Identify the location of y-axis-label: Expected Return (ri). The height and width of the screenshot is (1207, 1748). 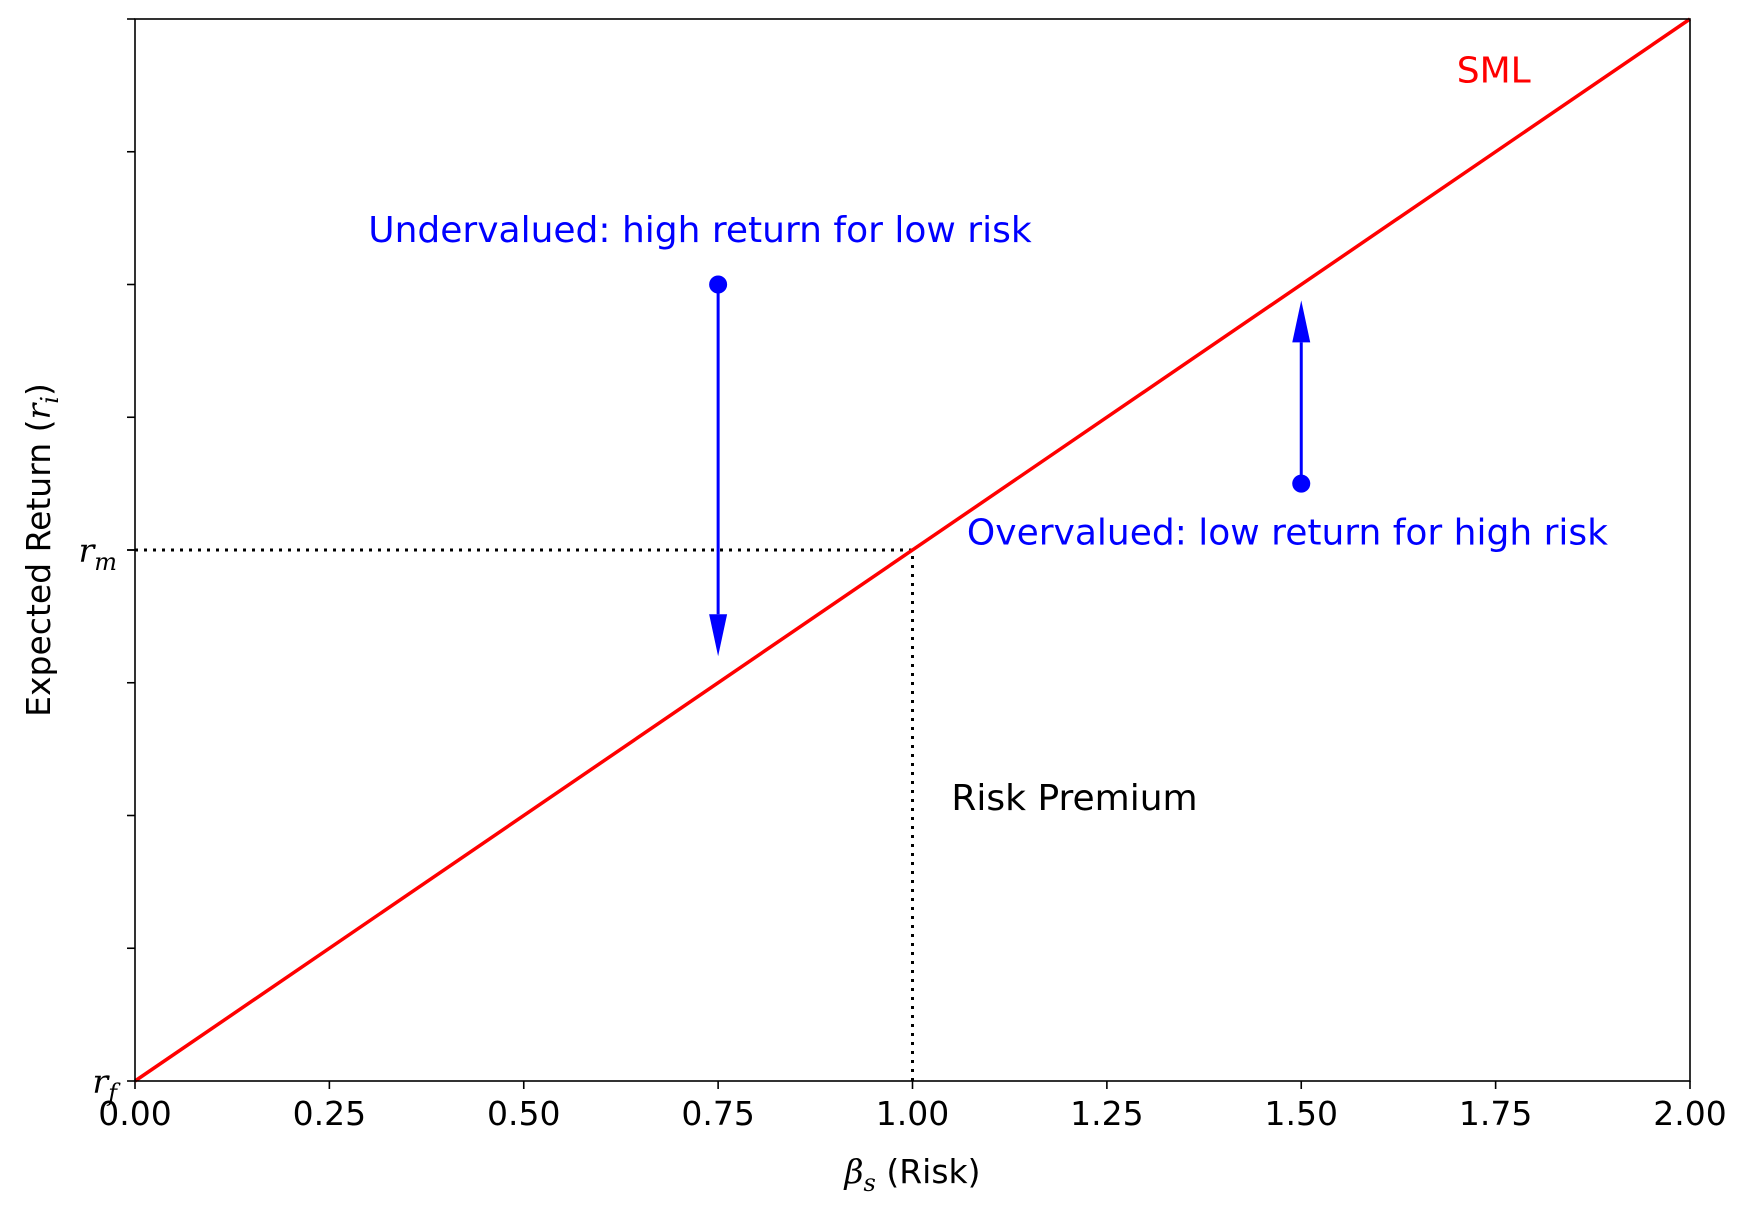
(41, 550).